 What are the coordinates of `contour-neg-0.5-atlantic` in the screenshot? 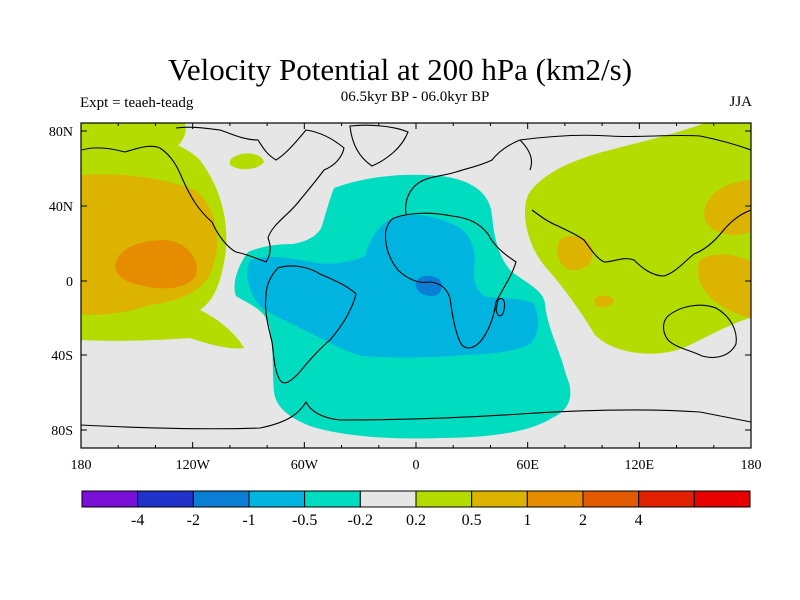 It's located at (393, 286).